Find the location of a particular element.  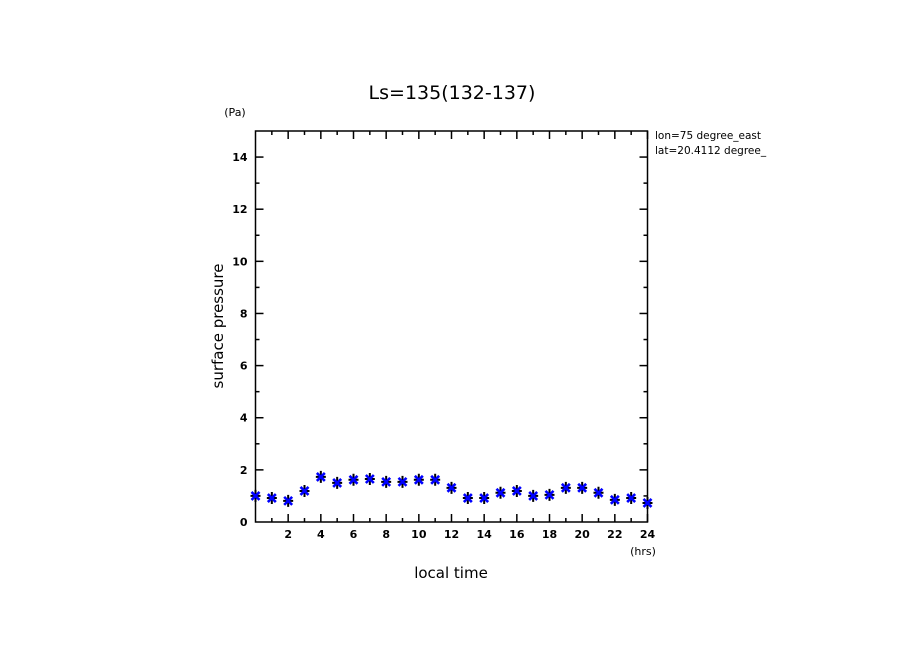

y-axis-label: surface pressure is located at coordinates (218, 326).